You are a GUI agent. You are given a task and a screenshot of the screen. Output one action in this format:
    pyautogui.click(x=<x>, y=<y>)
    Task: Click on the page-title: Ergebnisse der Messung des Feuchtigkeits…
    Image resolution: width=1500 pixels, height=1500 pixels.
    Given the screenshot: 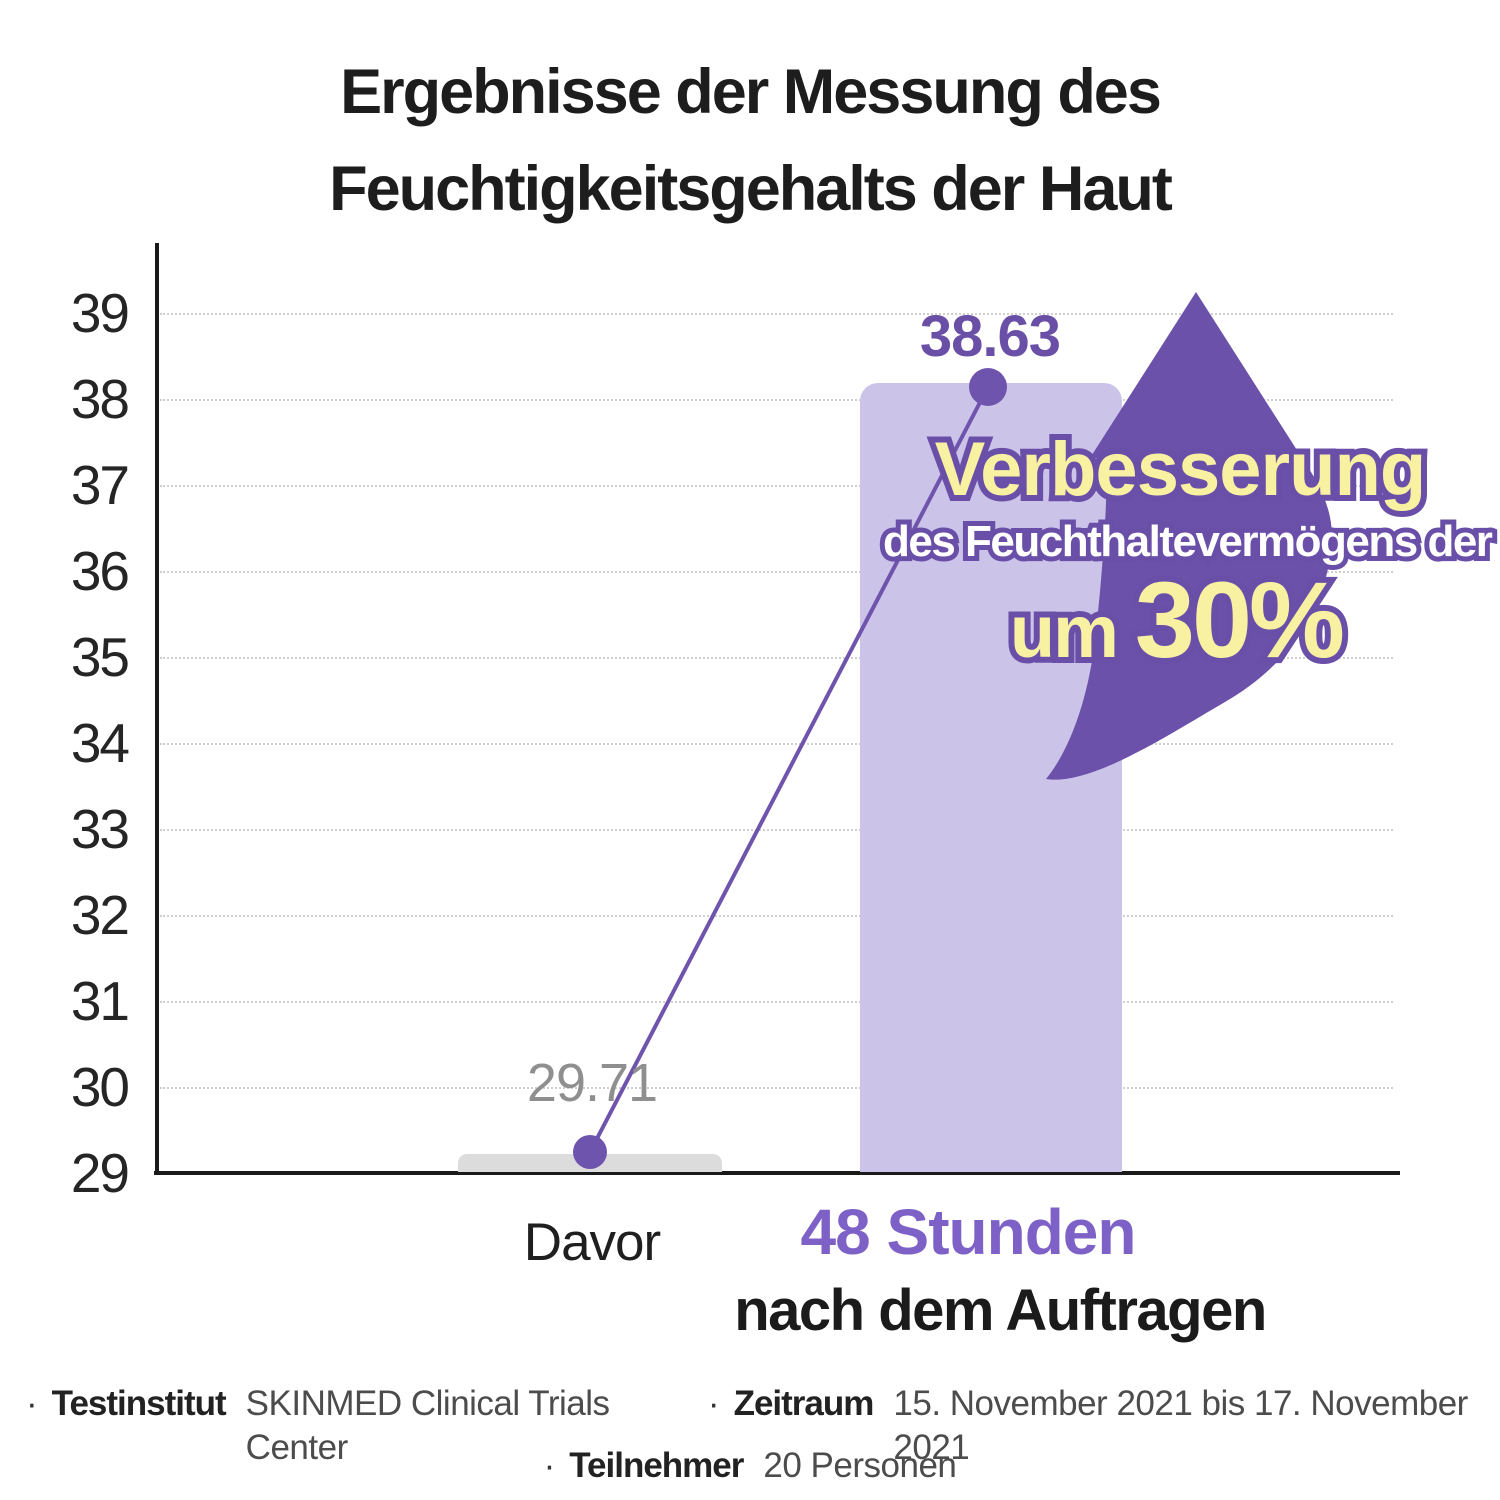 What is the action you would take?
    pyautogui.click(x=750, y=141)
    